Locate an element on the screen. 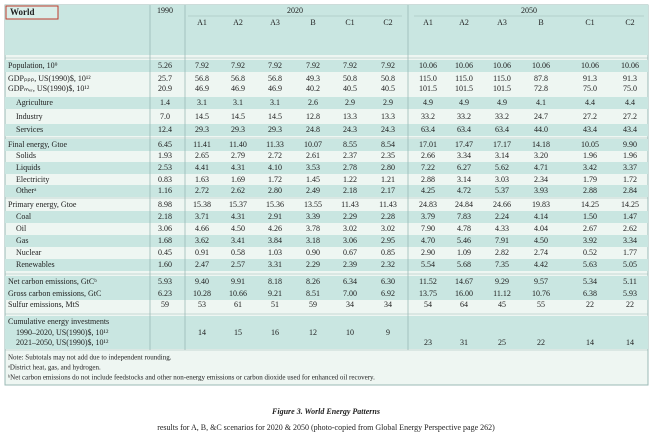  cell-value: 8.55 is located at coordinates (350, 144).